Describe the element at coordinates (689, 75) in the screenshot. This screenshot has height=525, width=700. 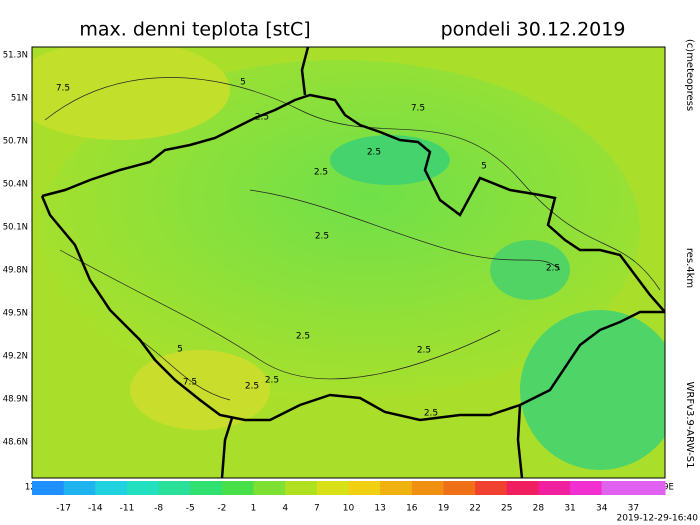
I see `copyright: (c)meteopress` at that location.